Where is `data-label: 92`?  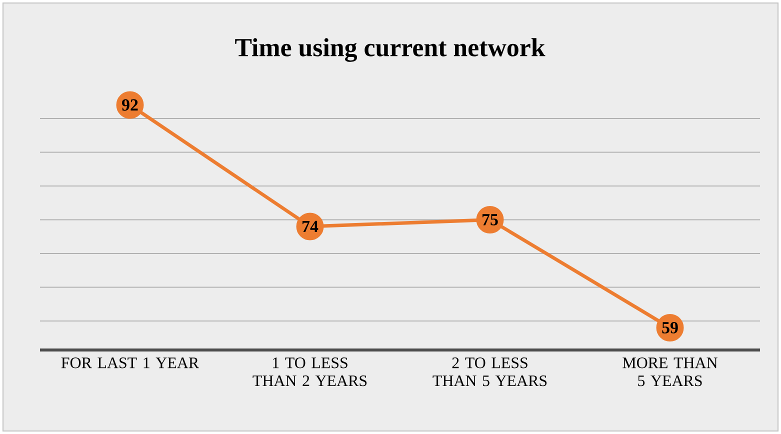
data-label: 92 is located at coordinates (130, 105).